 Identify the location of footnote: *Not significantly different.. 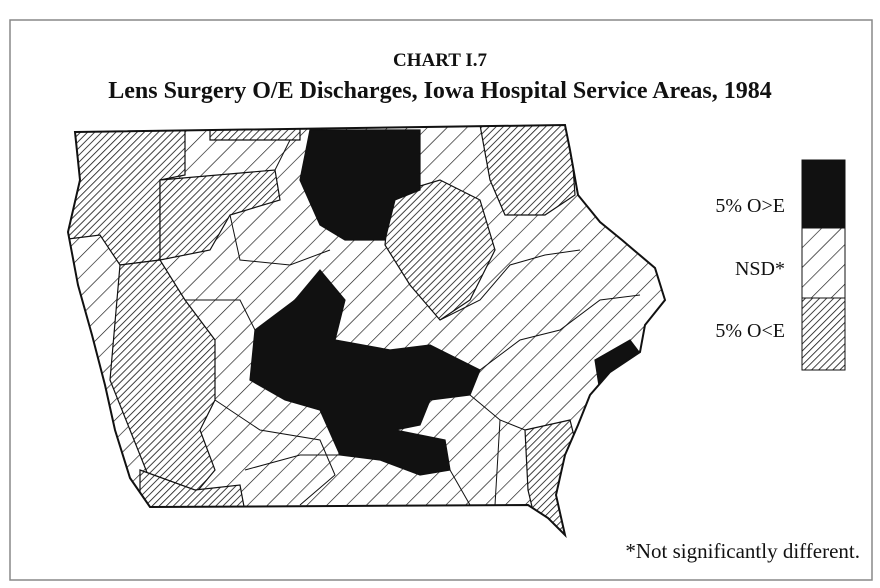
(742, 551).